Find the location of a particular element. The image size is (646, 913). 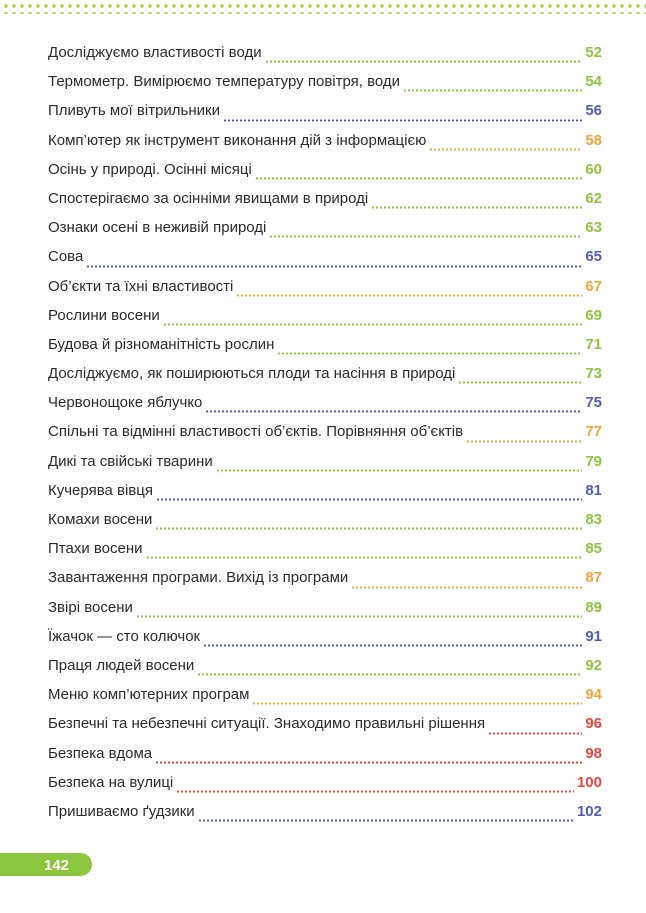

toc-entry-title: Звірі восени is located at coordinates (90, 607).